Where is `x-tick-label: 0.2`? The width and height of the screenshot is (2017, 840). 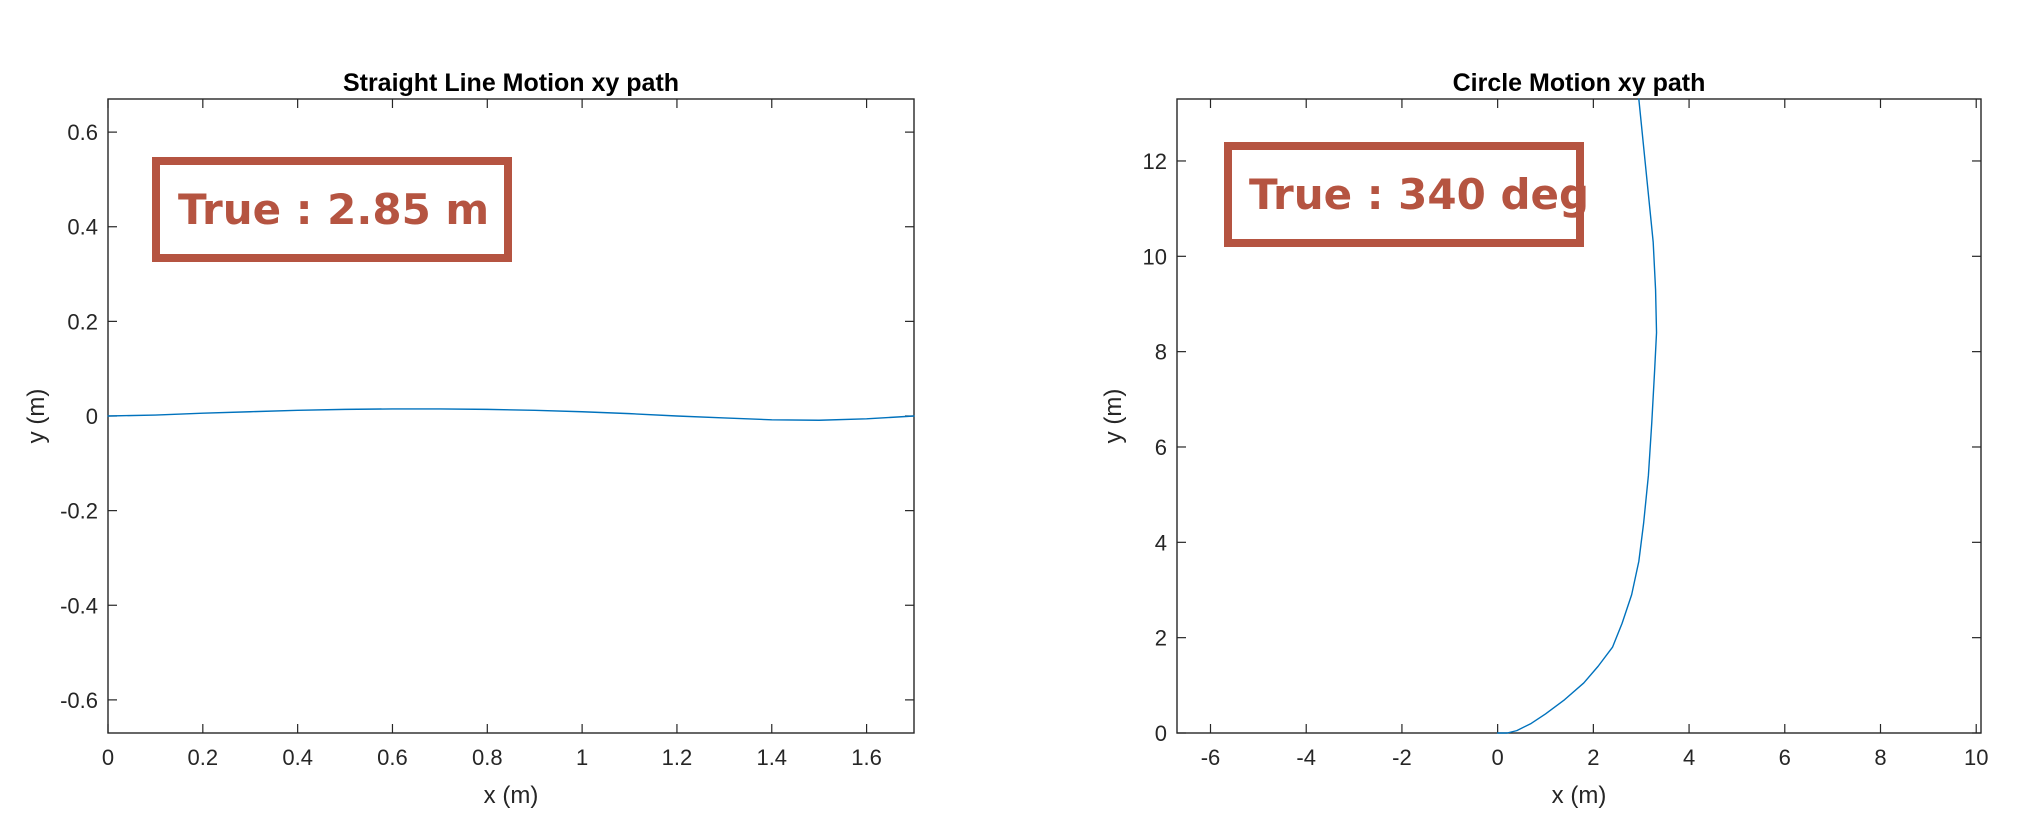 x-tick-label: 0.2 is located at coordinates (203, 757).